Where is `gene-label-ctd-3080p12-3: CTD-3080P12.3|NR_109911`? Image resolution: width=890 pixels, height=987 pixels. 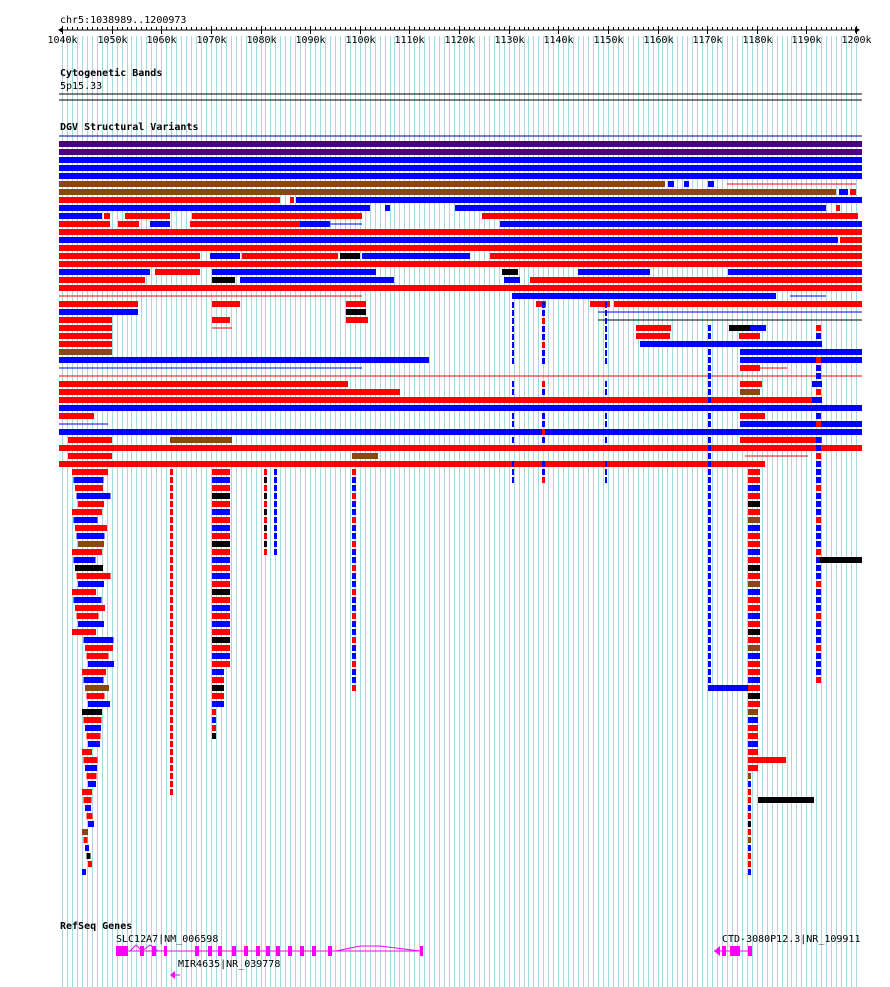
gene-label-ctd-3080p12-3: CTD-3080P12.3|NR_109911 is located at coordinates (791, 939).